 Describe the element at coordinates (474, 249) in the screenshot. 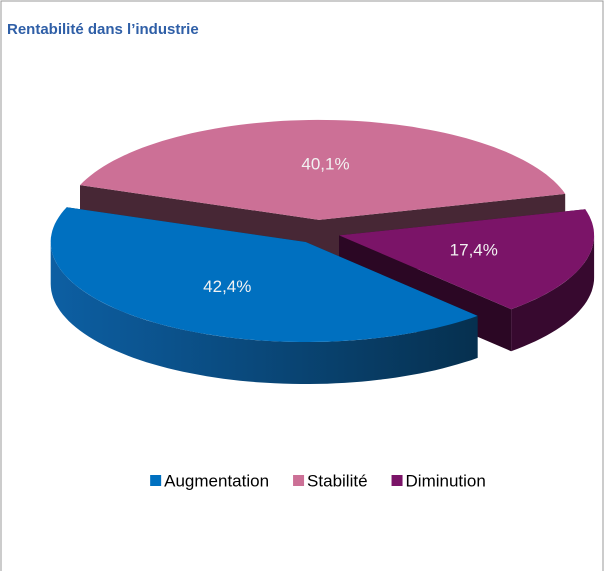

I see `data-label: 17,4%` at that location.